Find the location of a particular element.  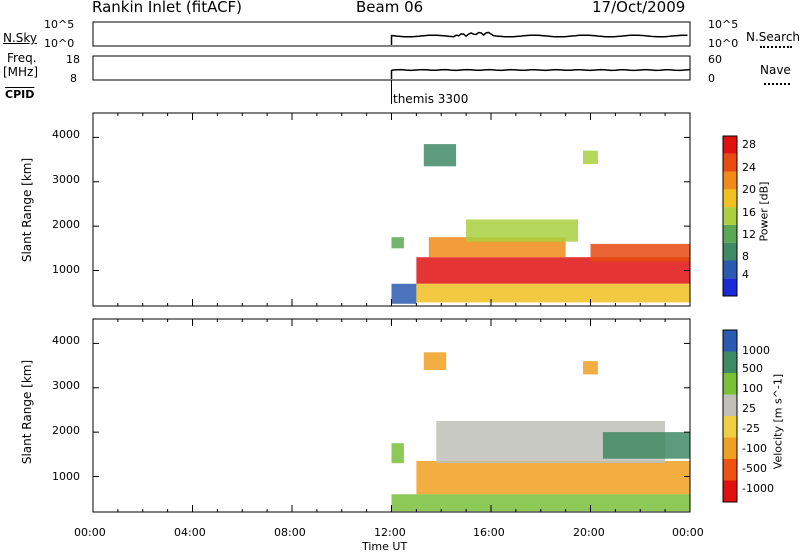

nave-tick-bottom: 0 is located at coordinates (711, 78).